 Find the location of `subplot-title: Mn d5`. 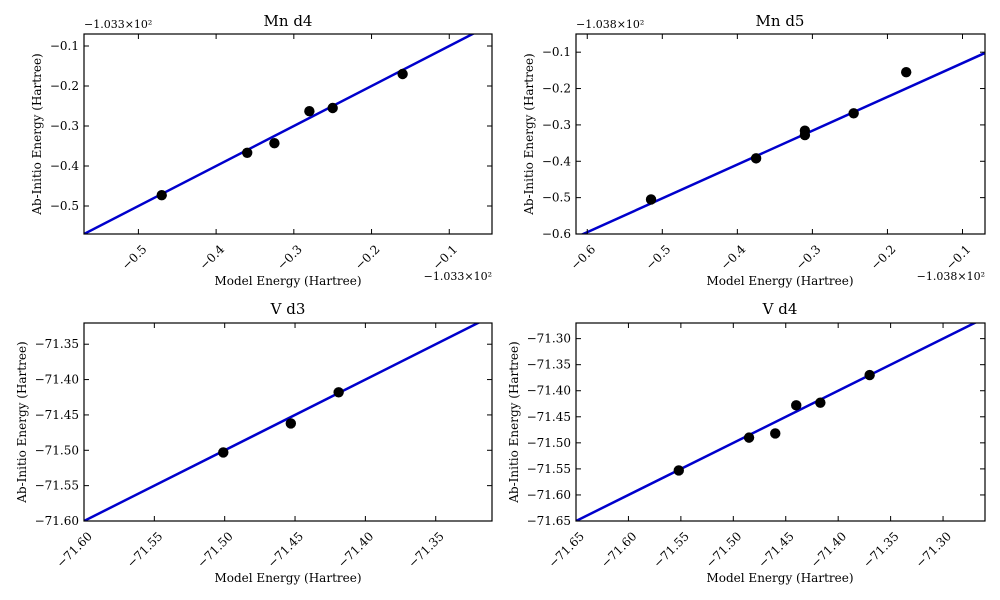

subplot-title: Mn d5 is located at coordinates (780, 21).